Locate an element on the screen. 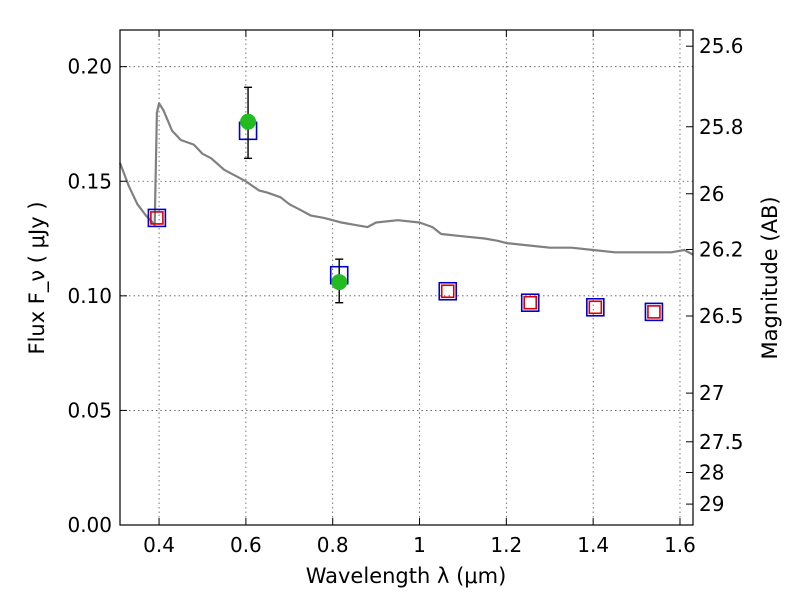 This screenshot has width=800, height=600. y2-tick-label: 27 is located at coordinates (711, 393).